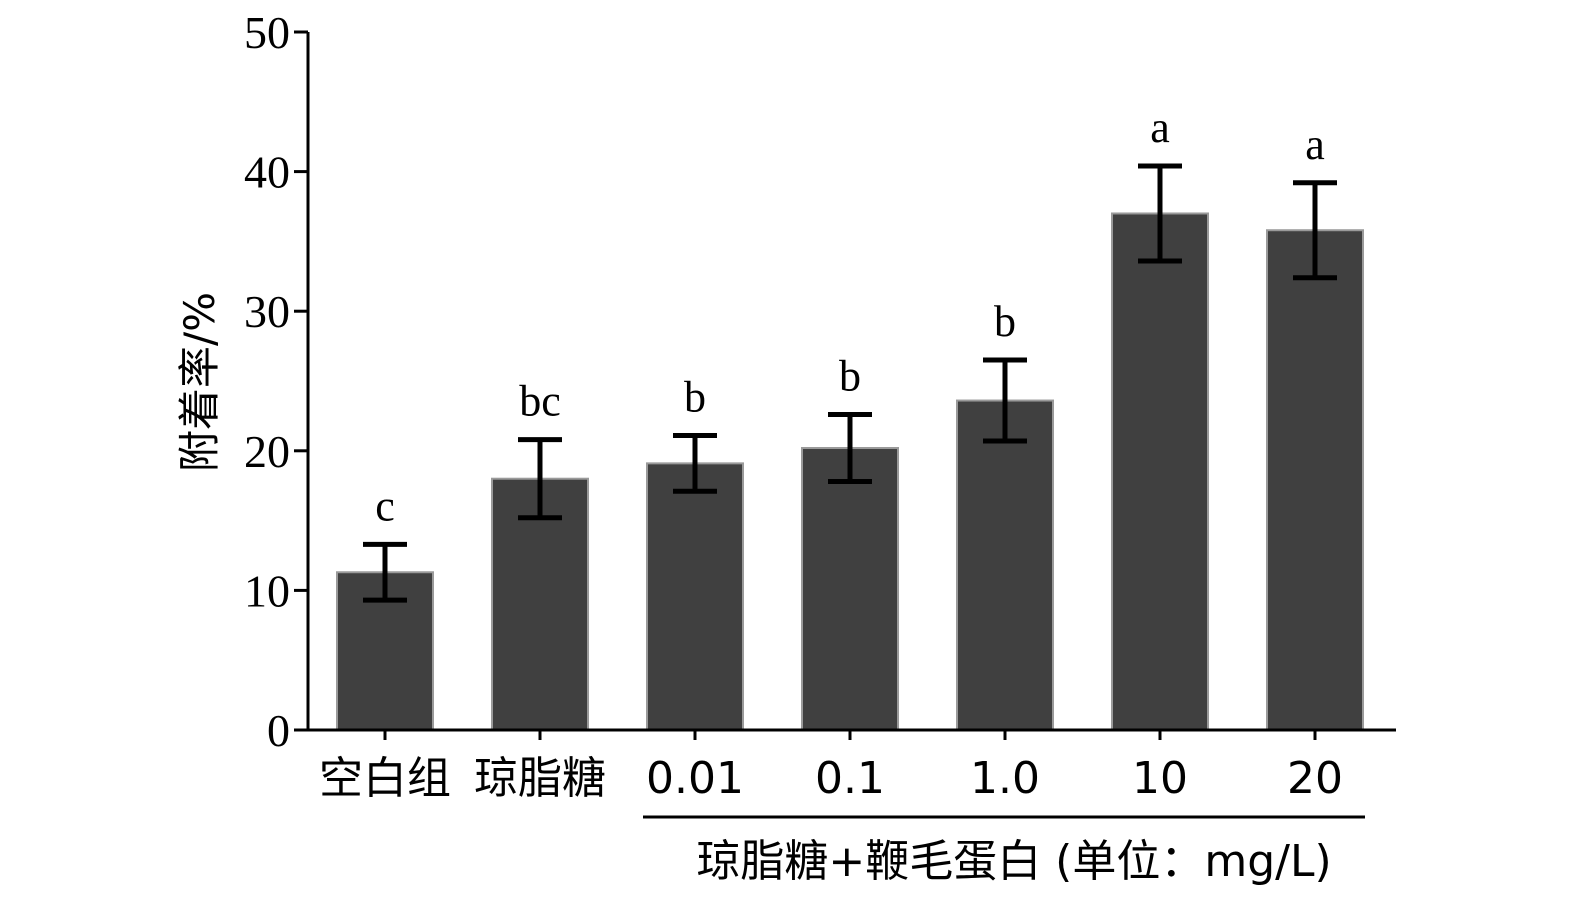  What do you see at coordinates (1005, 321) in the screenshot?
I see `significance-label-4: b` at bounding box center [1005, 321].